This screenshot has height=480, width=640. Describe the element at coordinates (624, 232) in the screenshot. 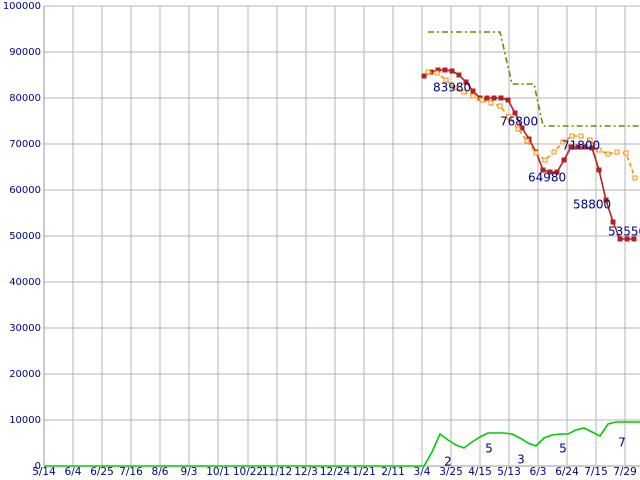

I see `data-point-label: 53550` at that location.